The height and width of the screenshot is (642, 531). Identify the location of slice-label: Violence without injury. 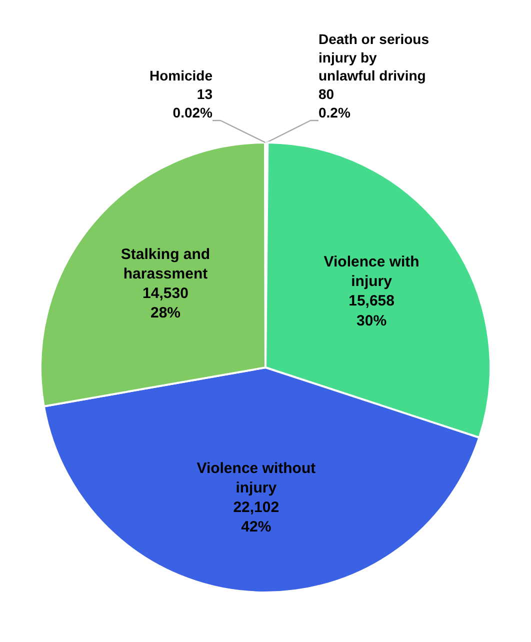
(256, 478).